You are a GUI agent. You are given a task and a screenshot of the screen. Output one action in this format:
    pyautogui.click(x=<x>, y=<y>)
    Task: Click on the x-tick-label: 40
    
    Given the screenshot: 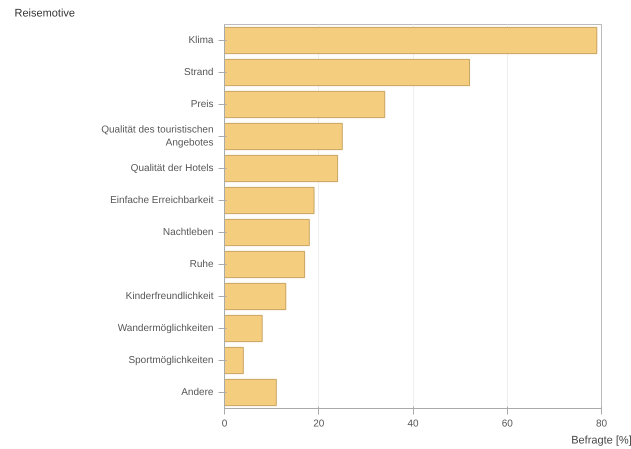 What is the action you would take?
    pyautogui.click(x=413, y=424)
    